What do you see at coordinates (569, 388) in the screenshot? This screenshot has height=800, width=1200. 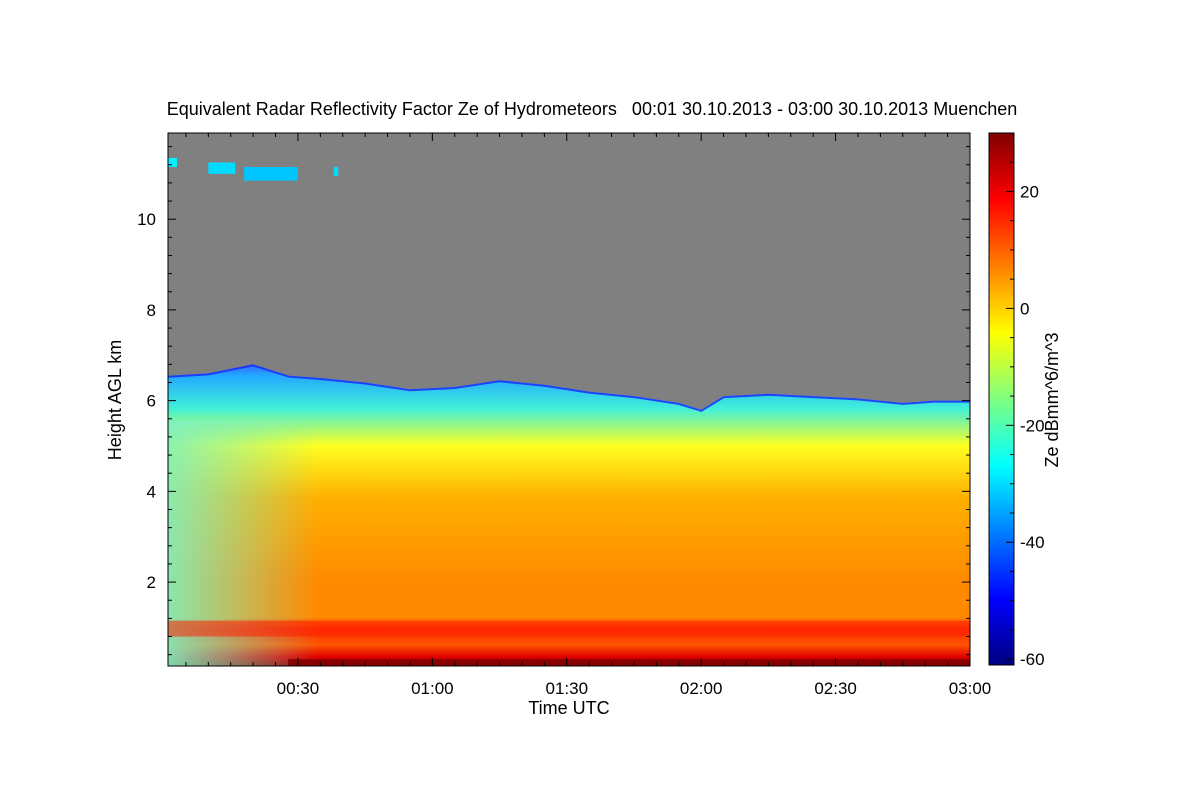 I see `echo-top-edge` at bounding box center [569, 388].